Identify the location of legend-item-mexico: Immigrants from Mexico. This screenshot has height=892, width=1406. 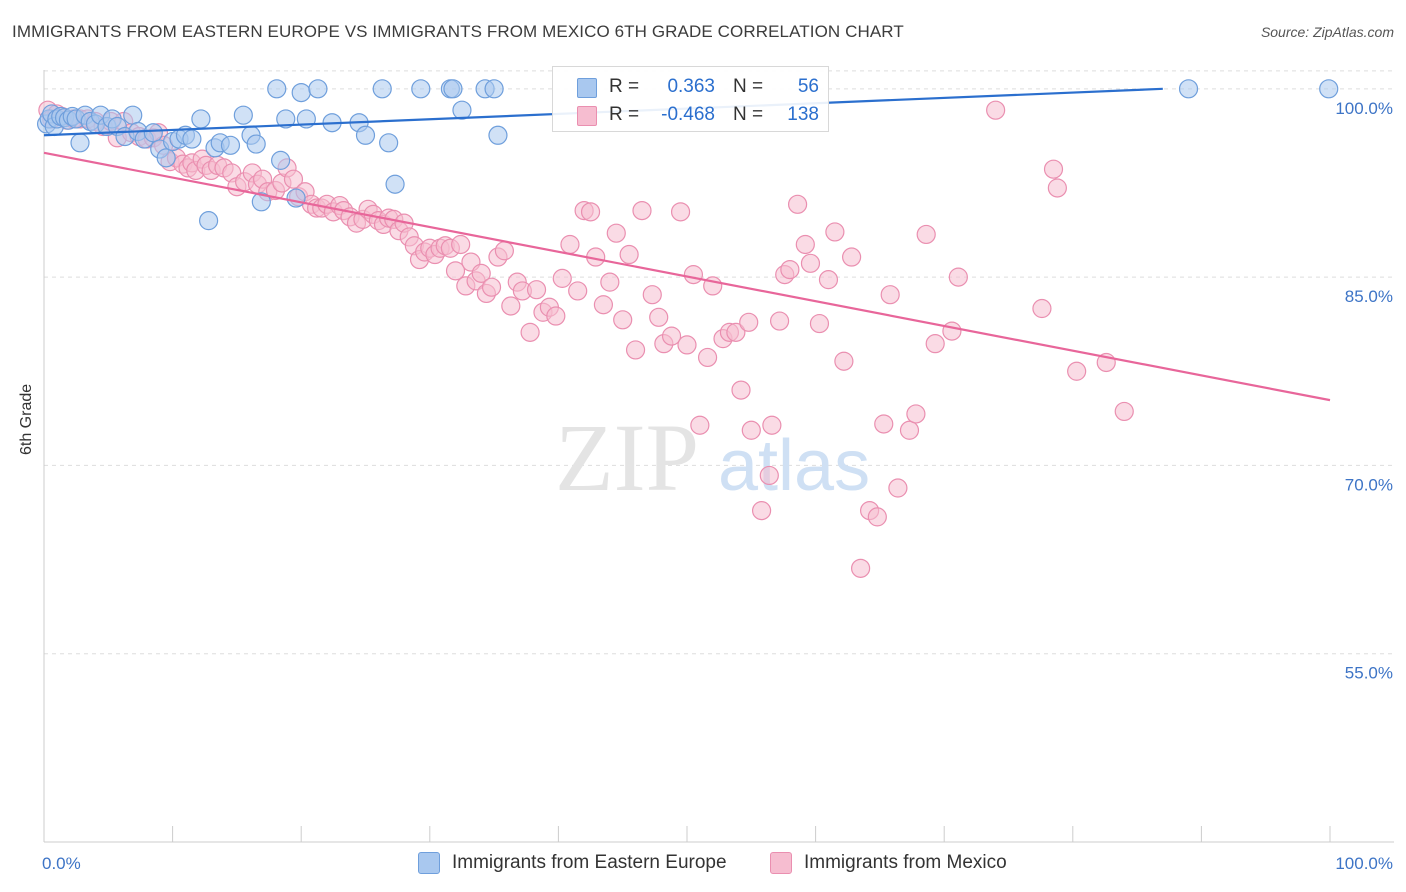
(888, 863).